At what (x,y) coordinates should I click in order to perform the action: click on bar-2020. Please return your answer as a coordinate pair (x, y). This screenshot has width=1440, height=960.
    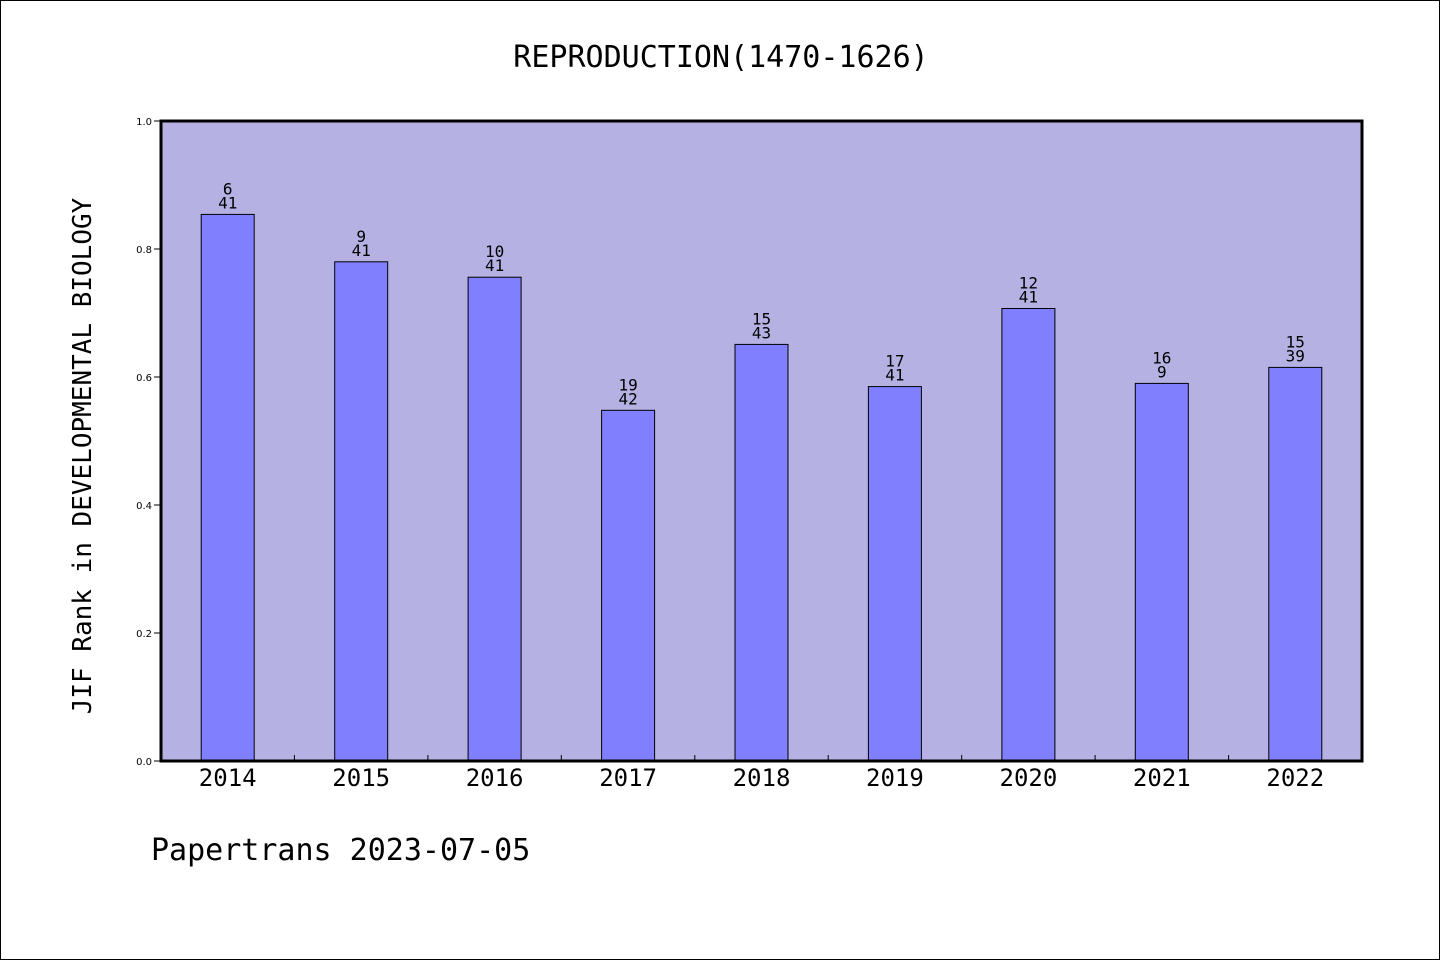
    Looking at the image, I should click on (1028, 535).